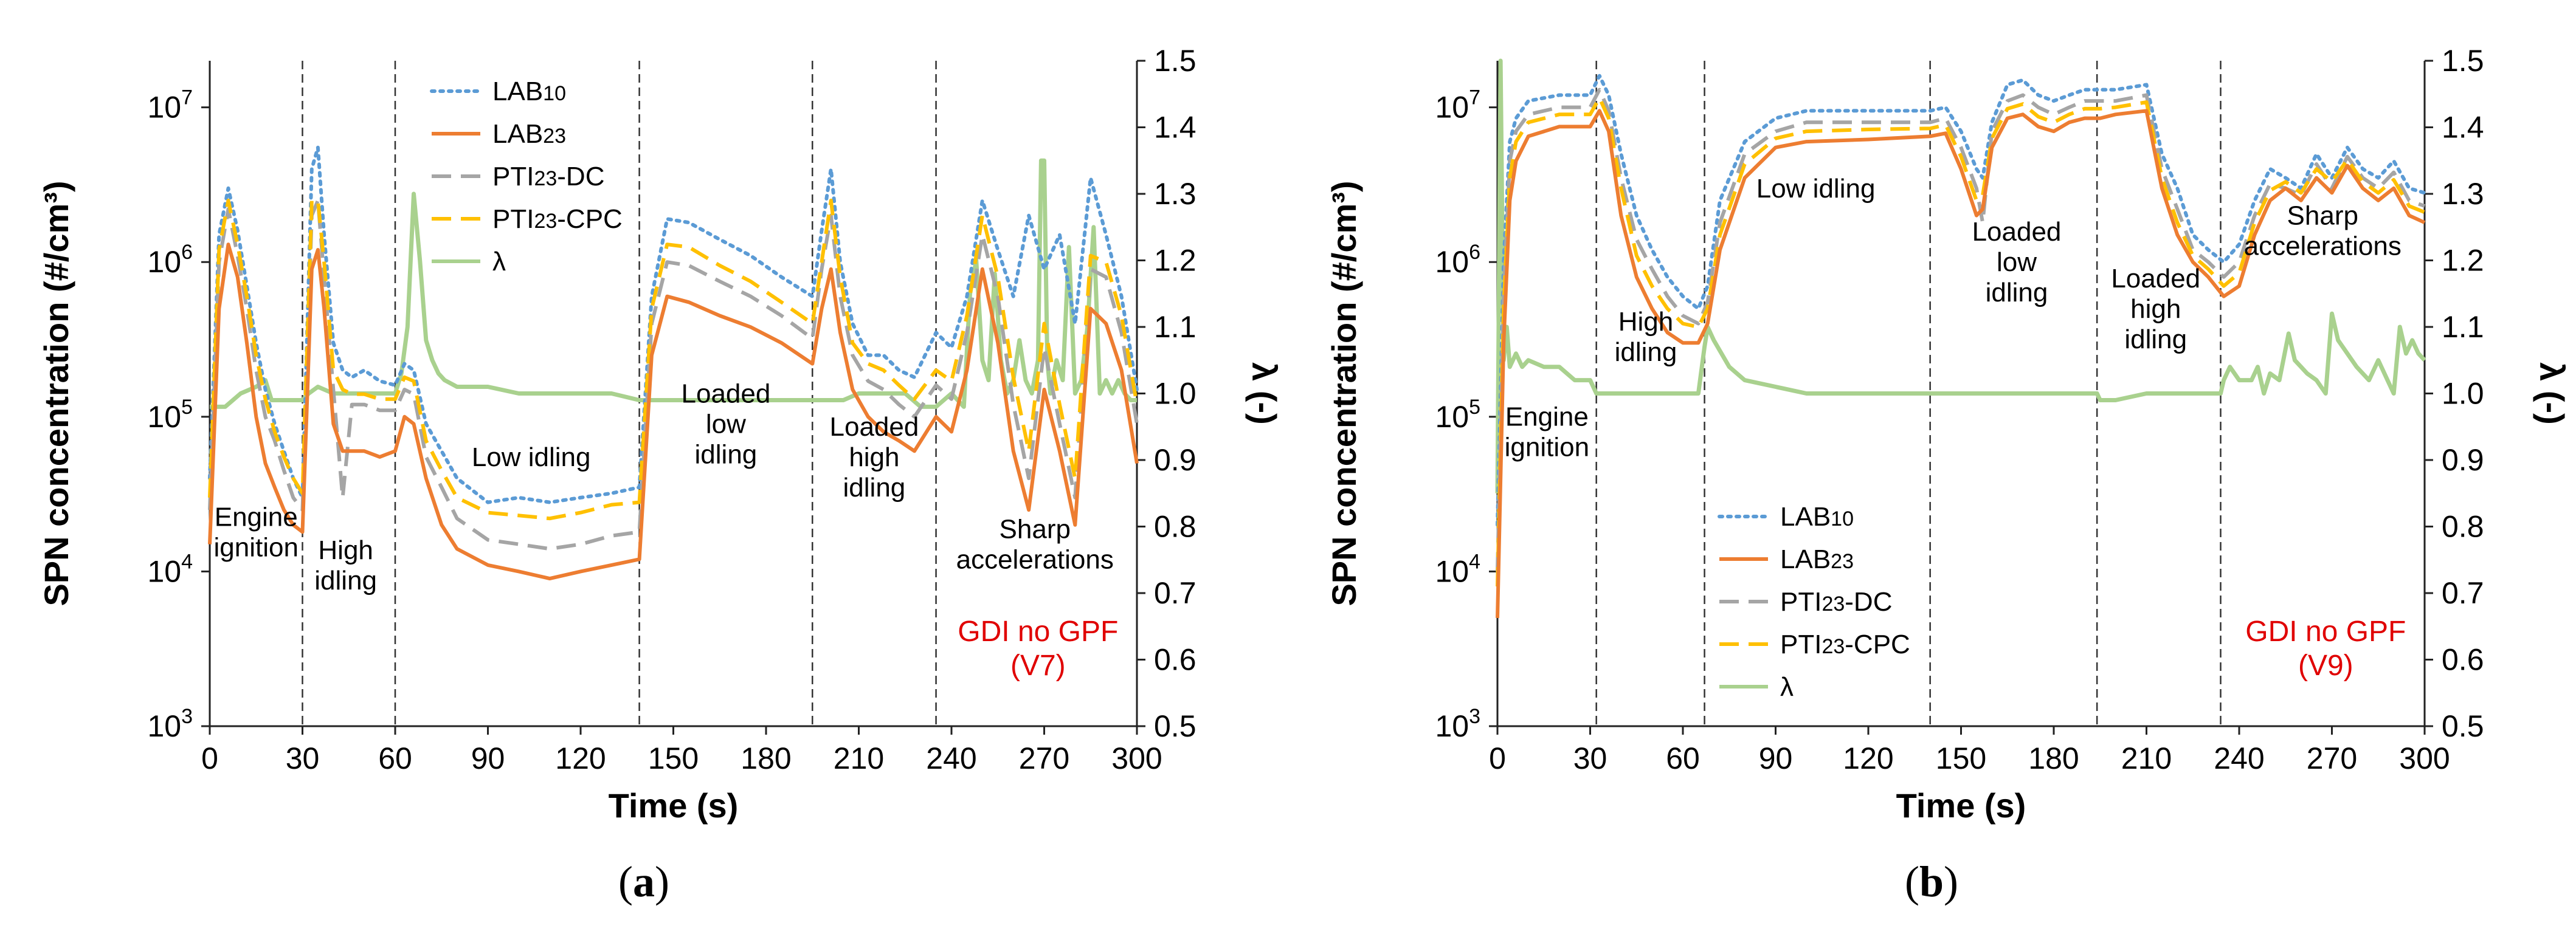 This screenshot has height=934, width=2576. I want to click on legend-entry: PTI23-DC, so click(548, 176).